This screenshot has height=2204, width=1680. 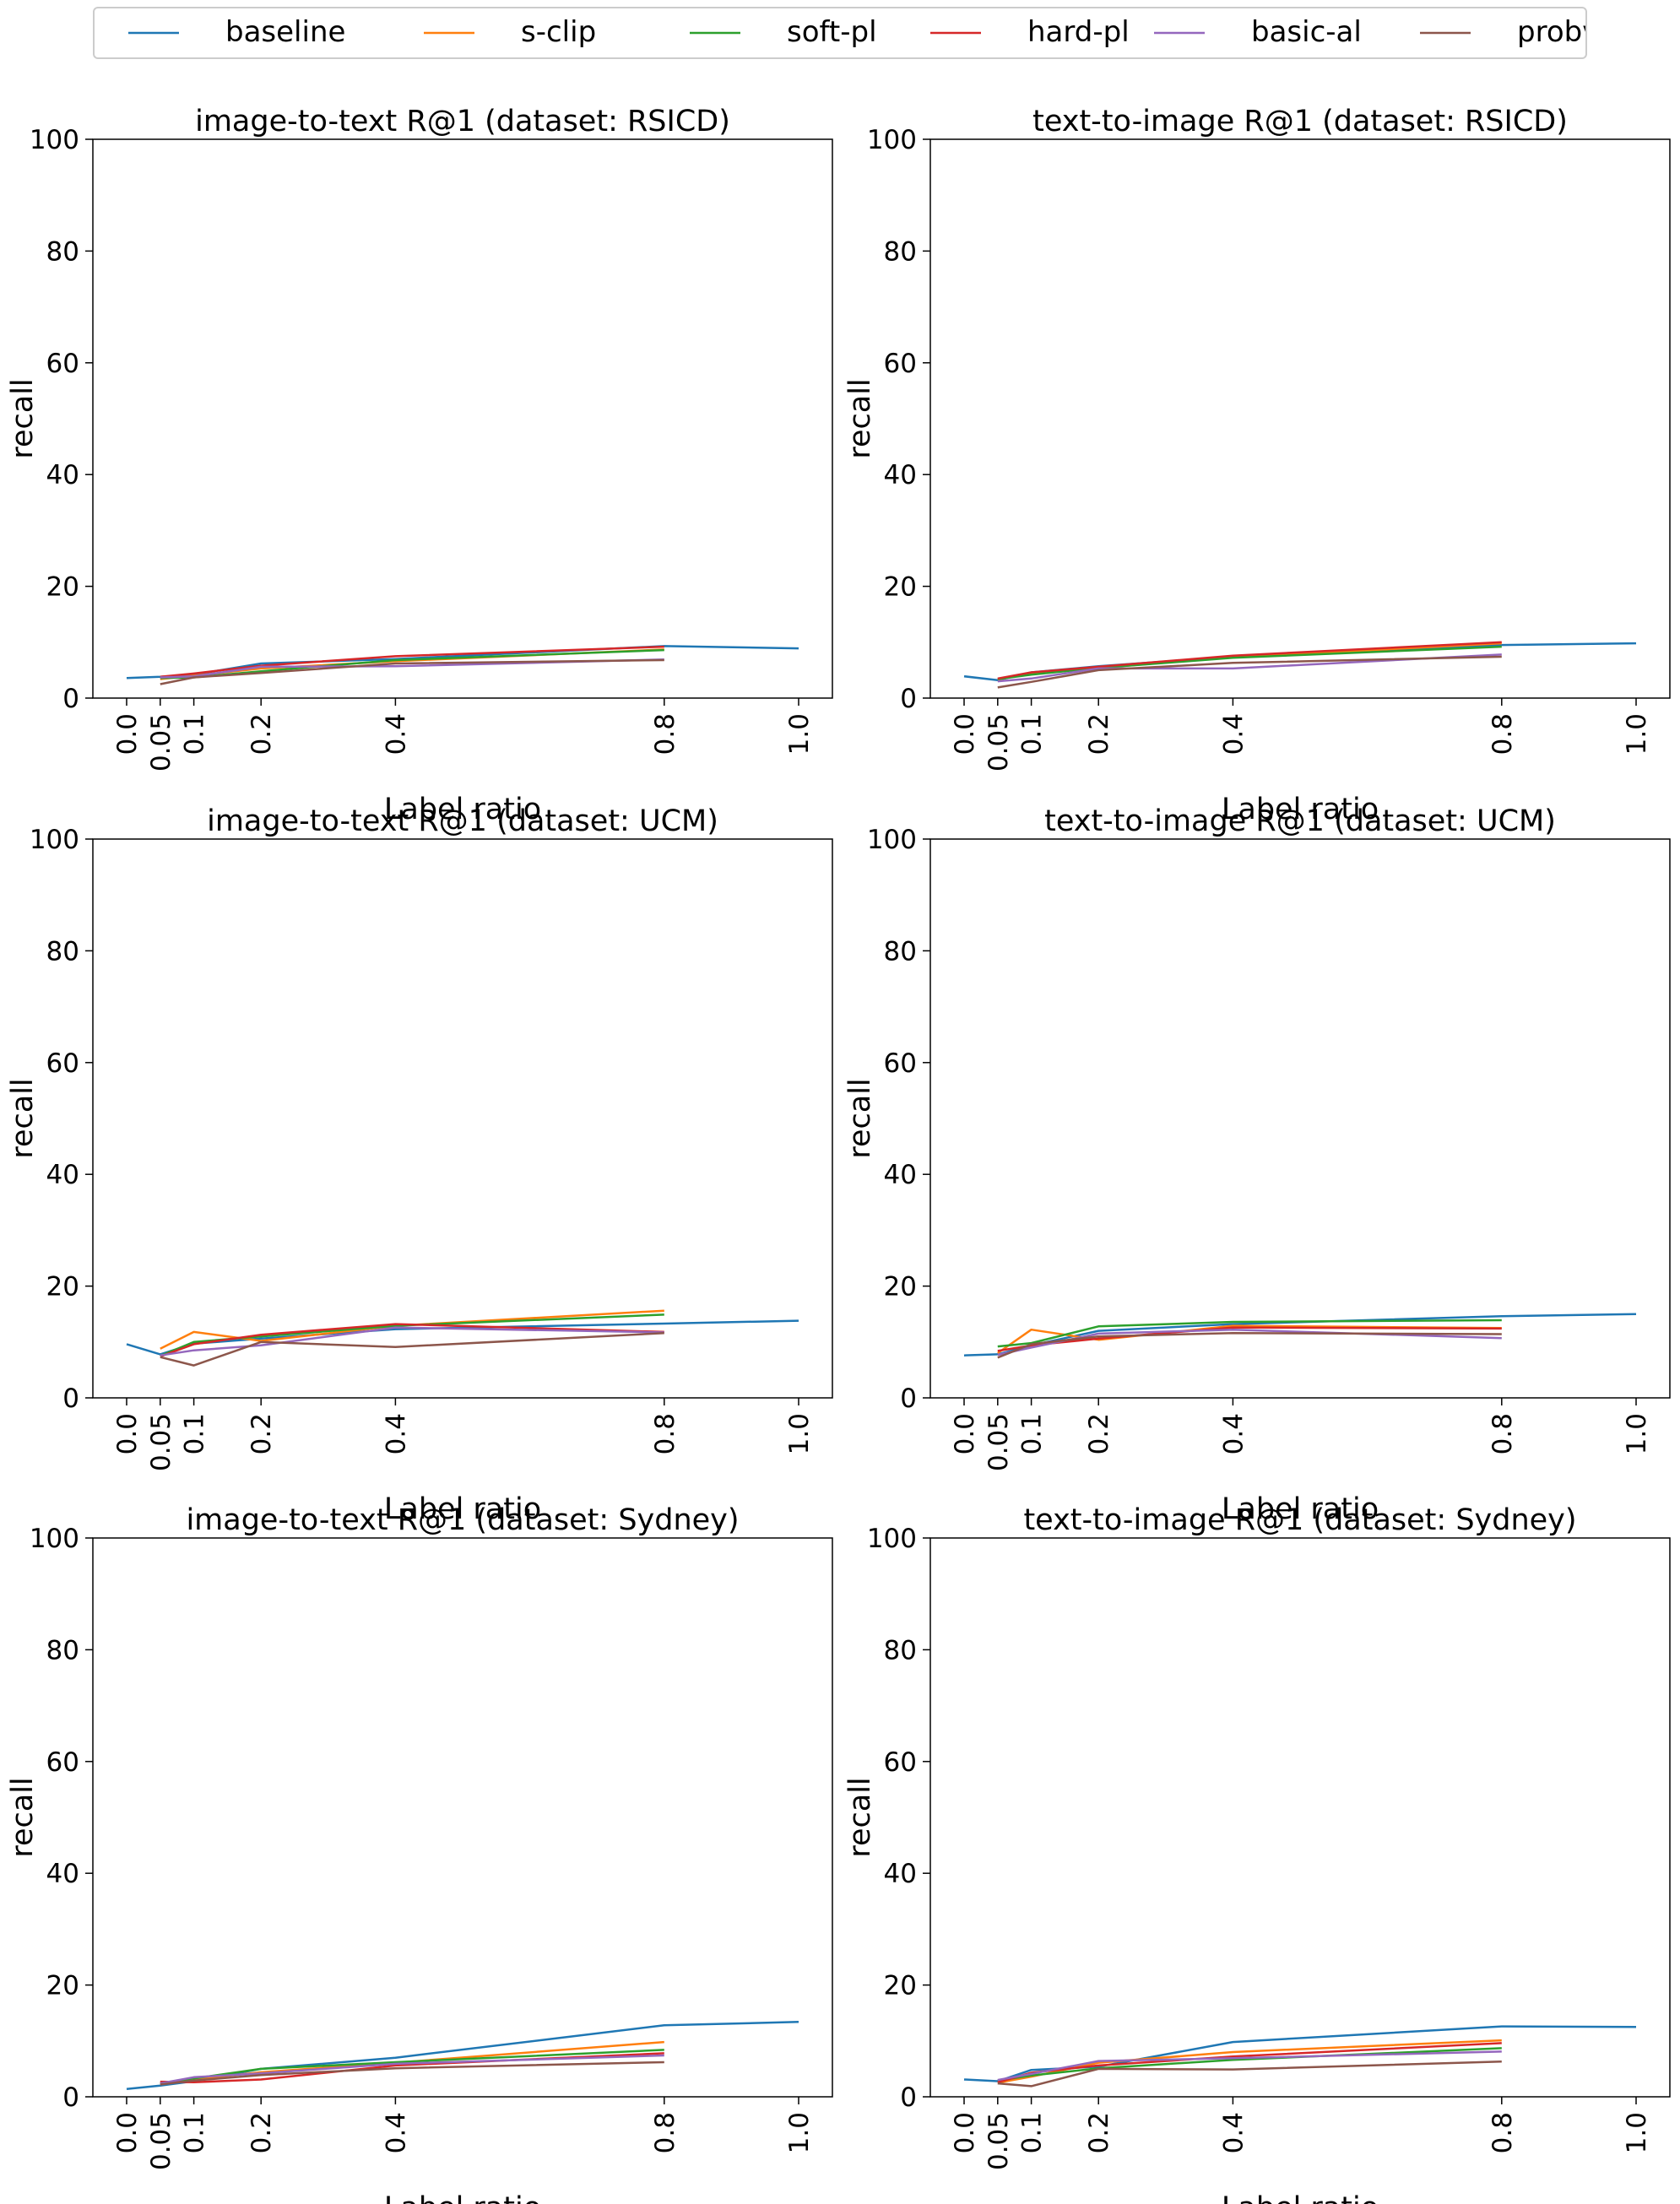 I want to click on chart-title: text-to-image R@1 (dataset: RSICD), so click(x=1300, y=121).